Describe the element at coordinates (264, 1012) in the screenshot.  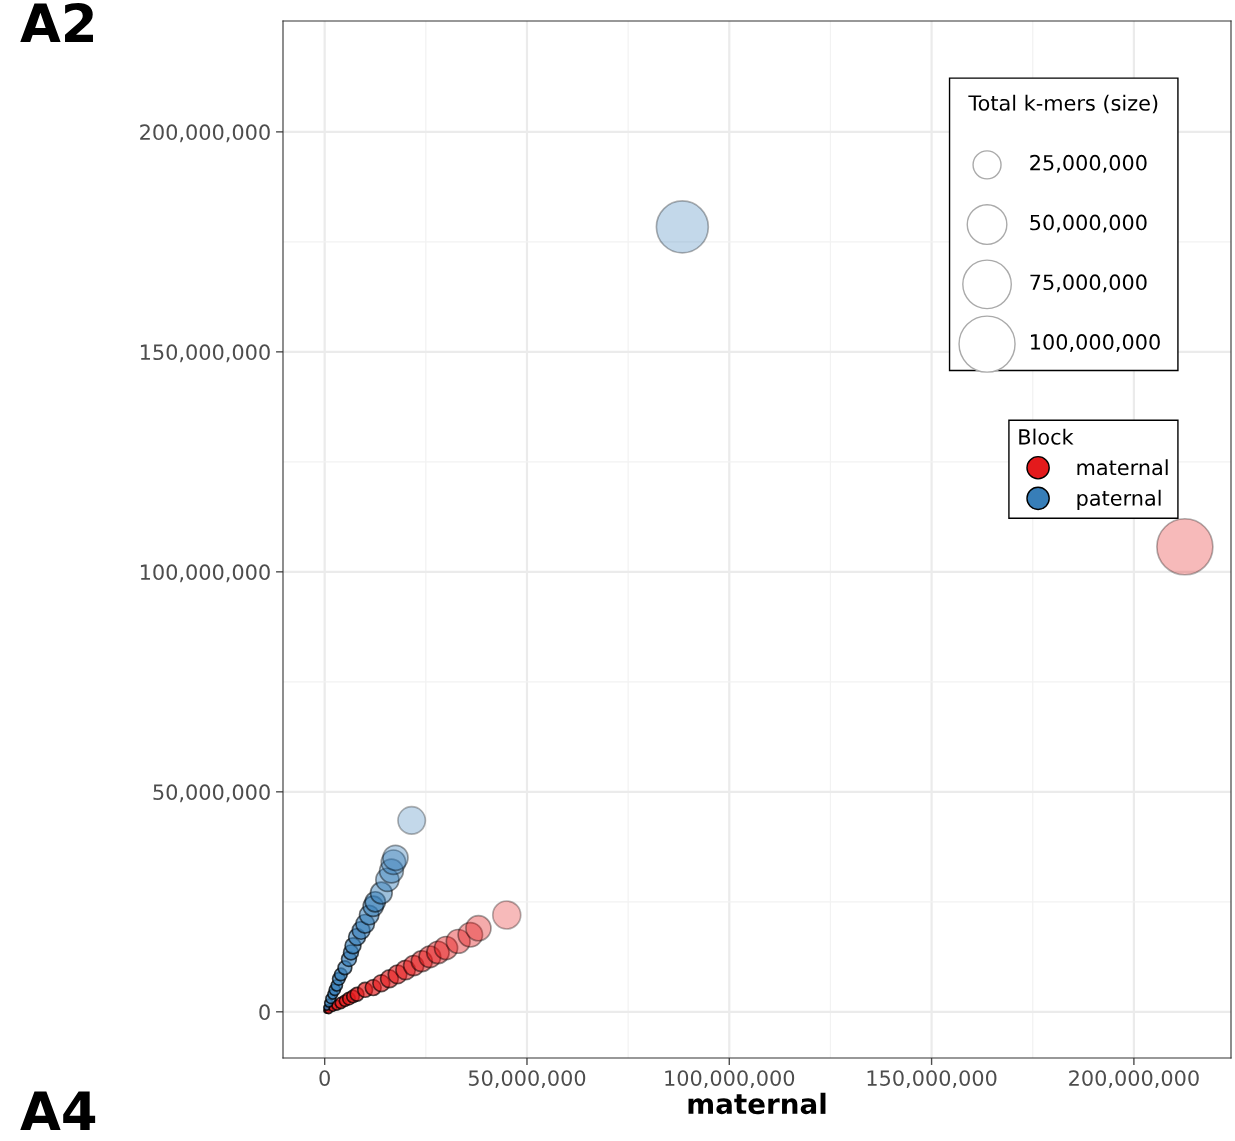
I see `y-tick-label: 0` at that location.